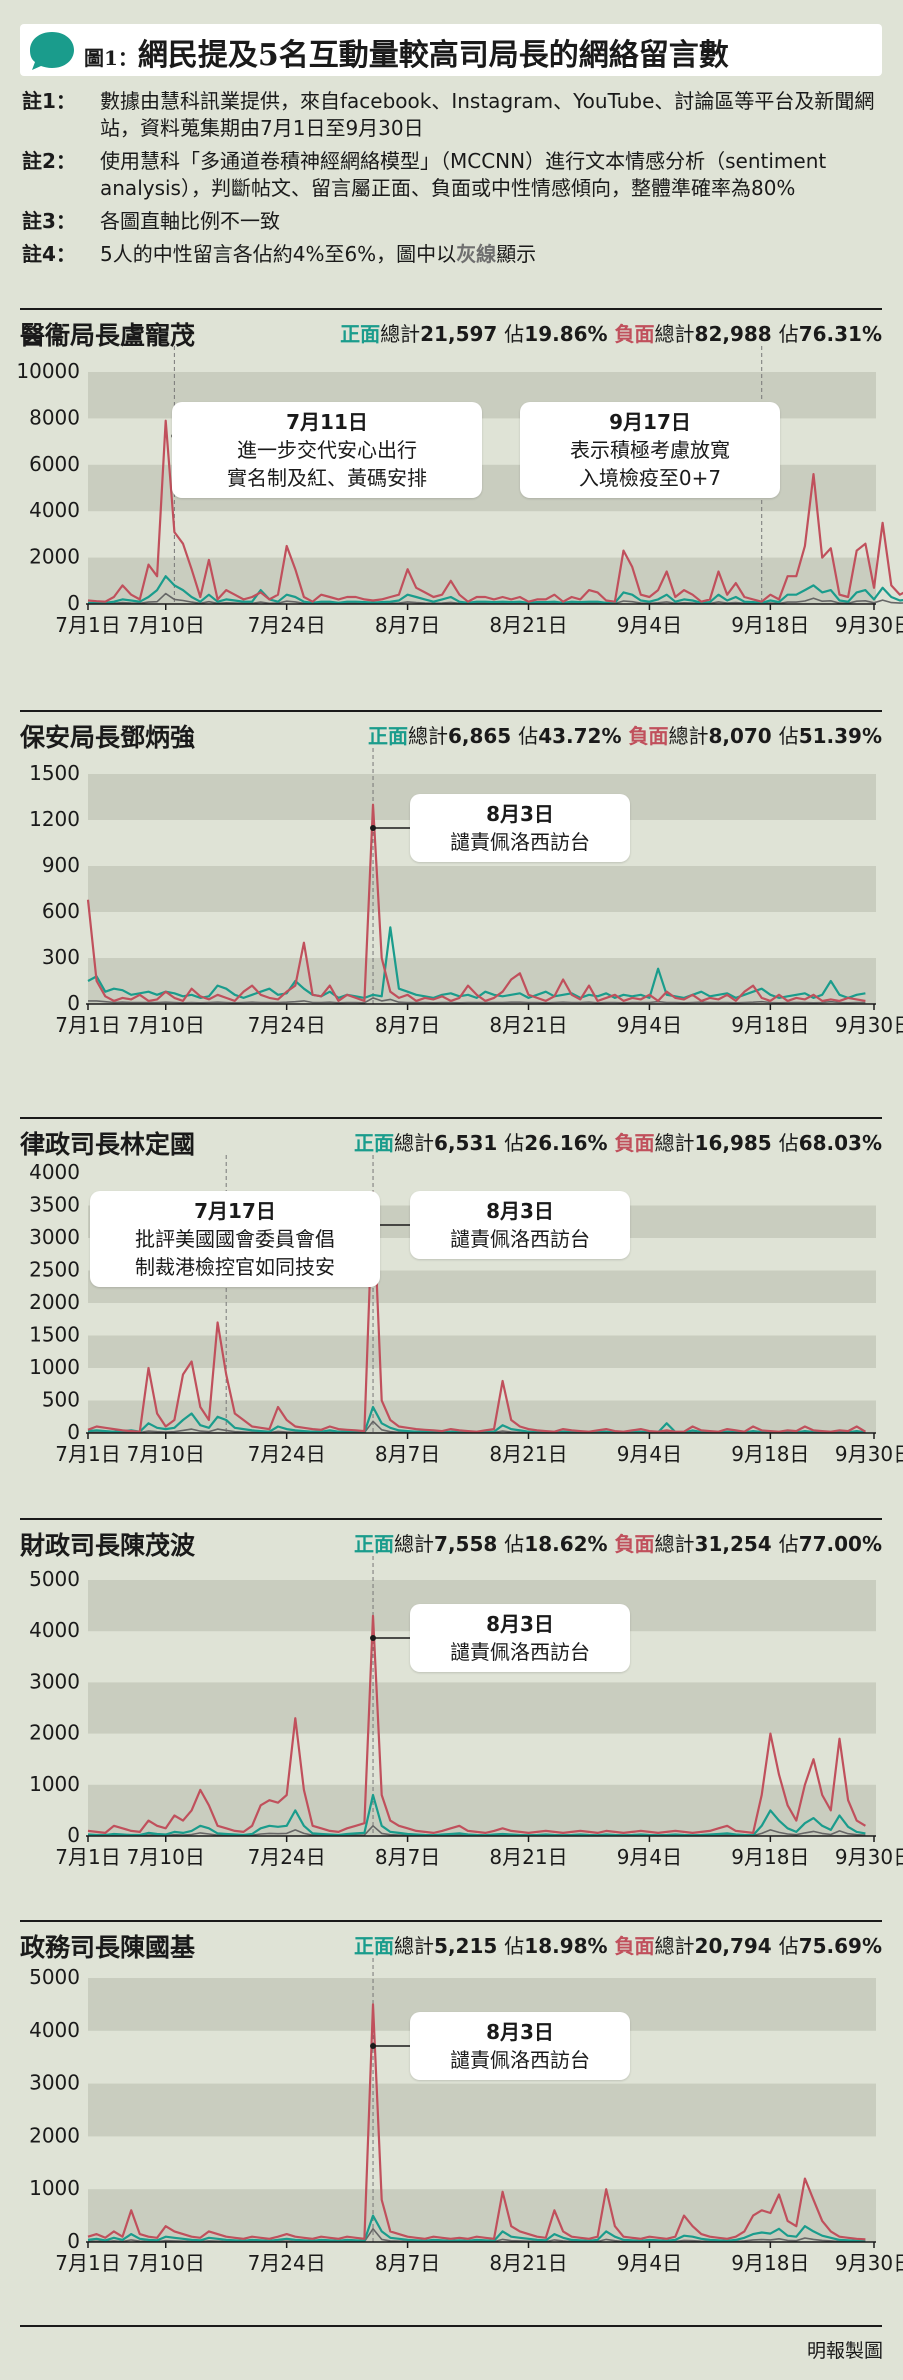 The image size is (903, 2380). I want to click on positive-share: 26.16%, so click(569, 1143).